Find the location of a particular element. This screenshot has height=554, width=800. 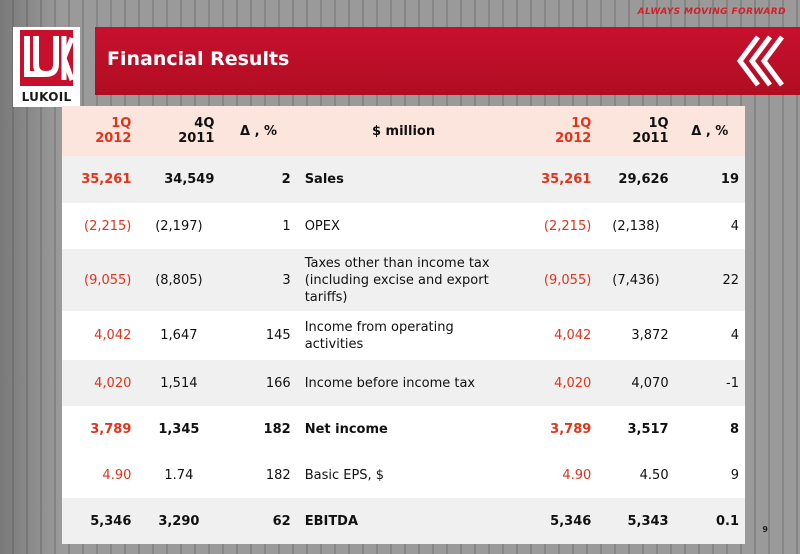

cell-1q-2012: (2,215) is located at coordinates (108, 226).